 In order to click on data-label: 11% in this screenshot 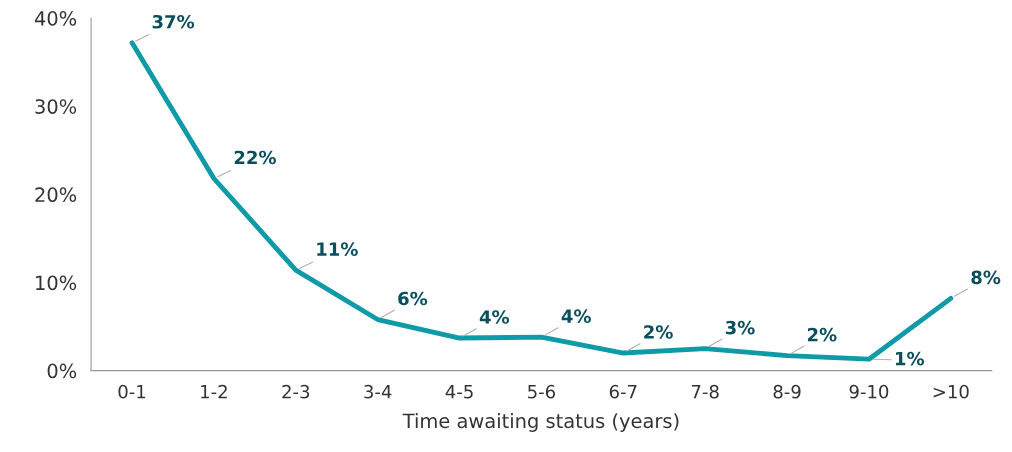, I will do `click(337, 249)`.